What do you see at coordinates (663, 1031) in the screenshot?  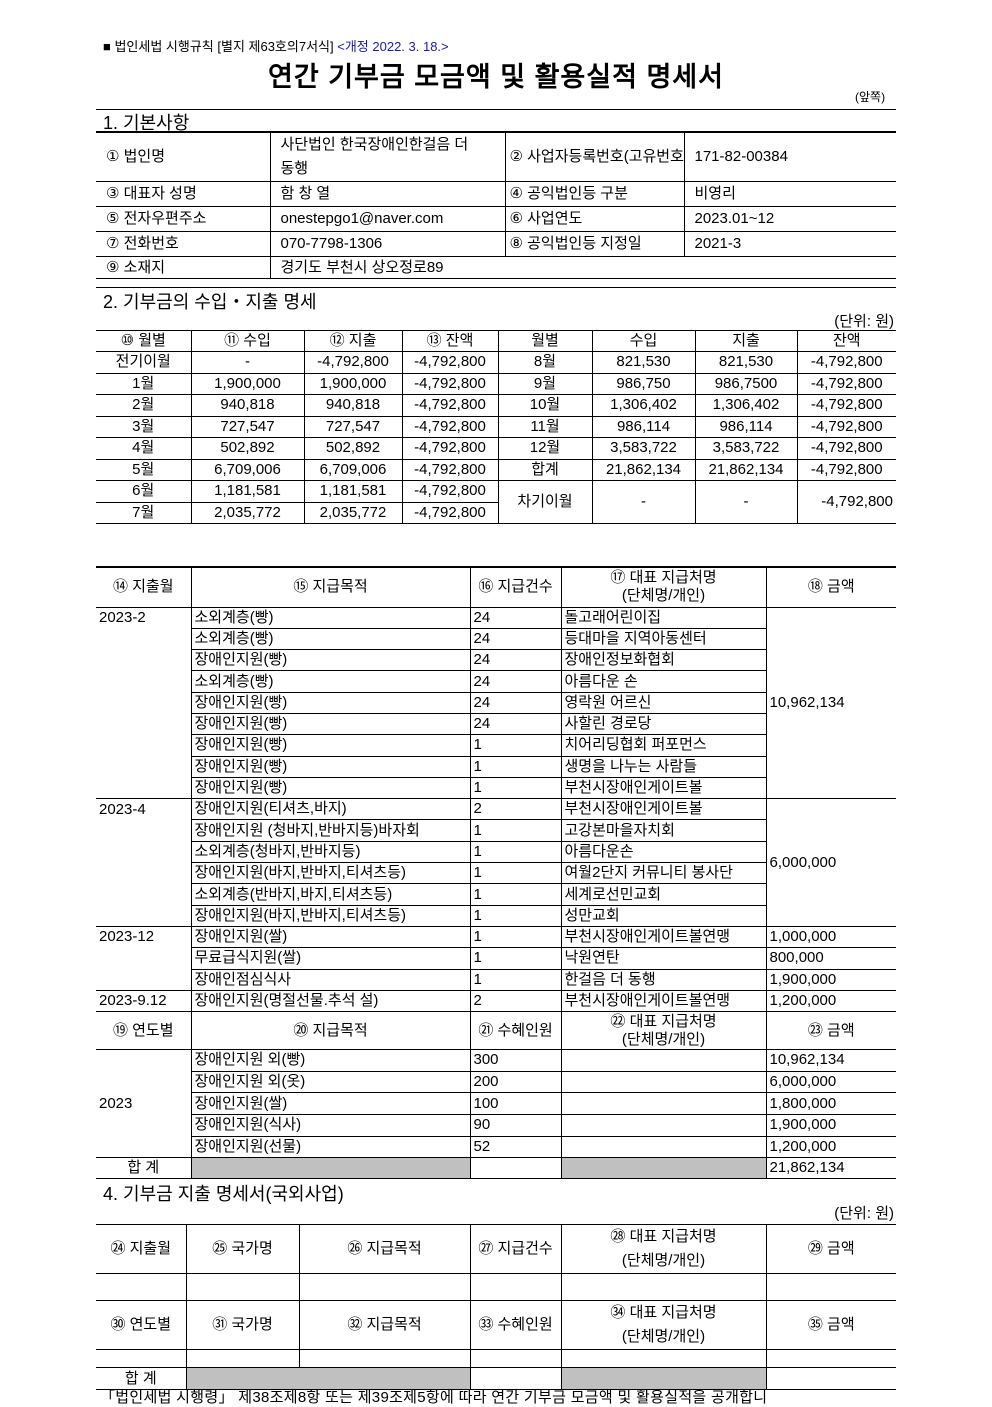 I see `column-header: ㉒ 대표 지급처명 (단체명/개인)` at bounding box center [663, 1031].